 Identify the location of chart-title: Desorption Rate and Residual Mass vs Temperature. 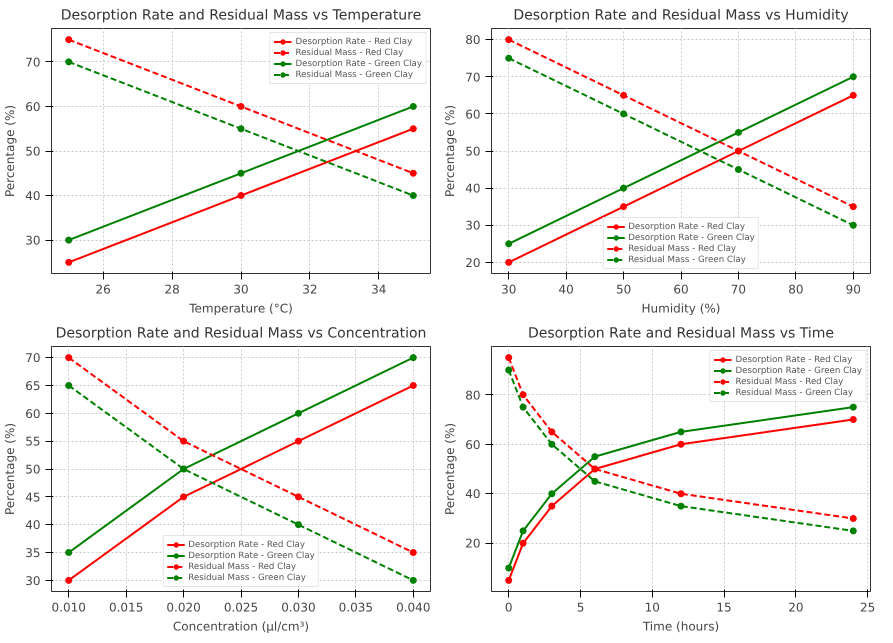
(241, 16).